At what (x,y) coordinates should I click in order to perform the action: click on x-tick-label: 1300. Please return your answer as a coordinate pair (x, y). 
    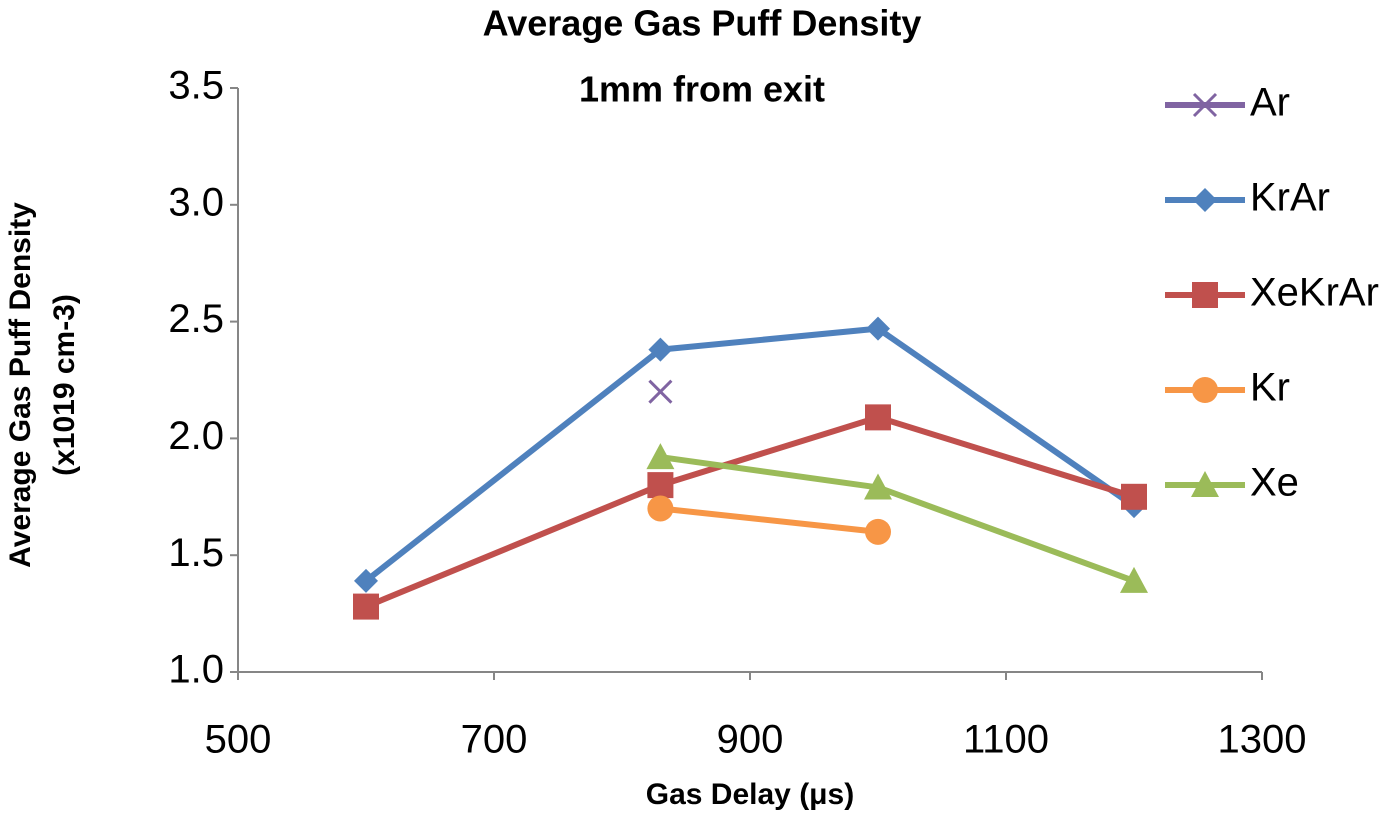
    Looking at the image, I should click on (1262, 740).